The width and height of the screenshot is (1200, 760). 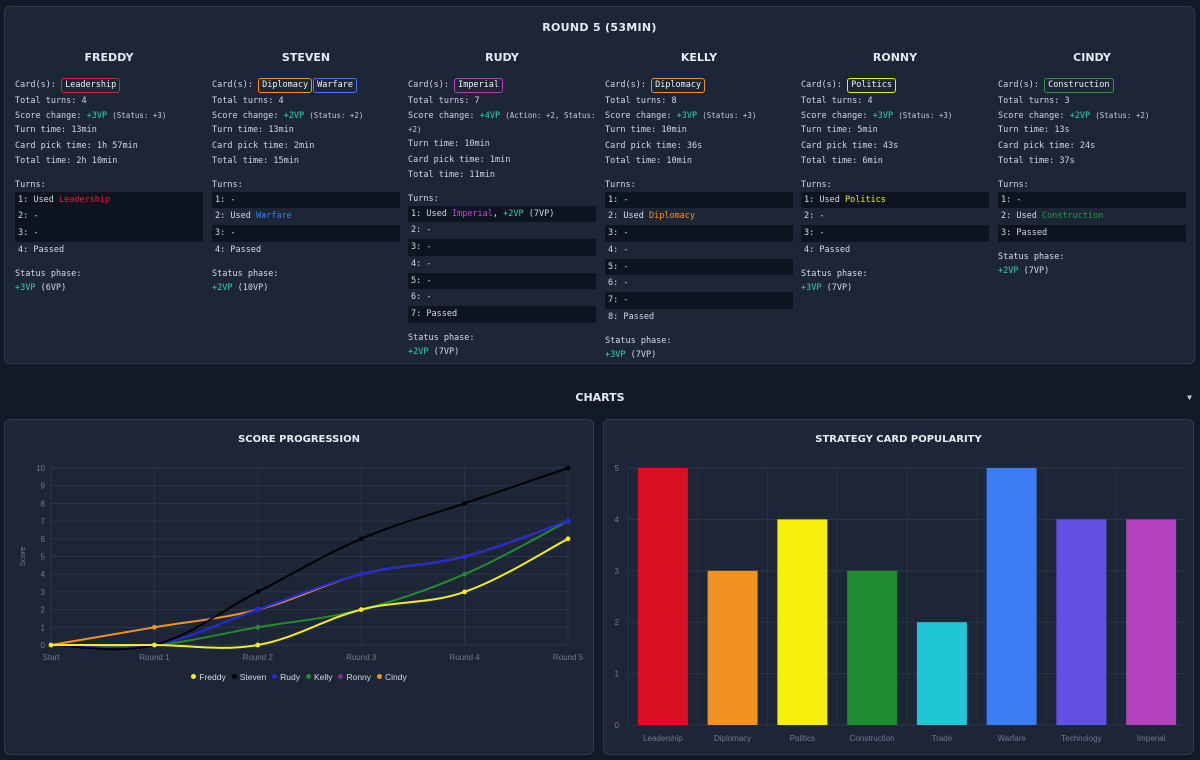 I want to click on total-time-value: 11min, so click(x=482, y=175).